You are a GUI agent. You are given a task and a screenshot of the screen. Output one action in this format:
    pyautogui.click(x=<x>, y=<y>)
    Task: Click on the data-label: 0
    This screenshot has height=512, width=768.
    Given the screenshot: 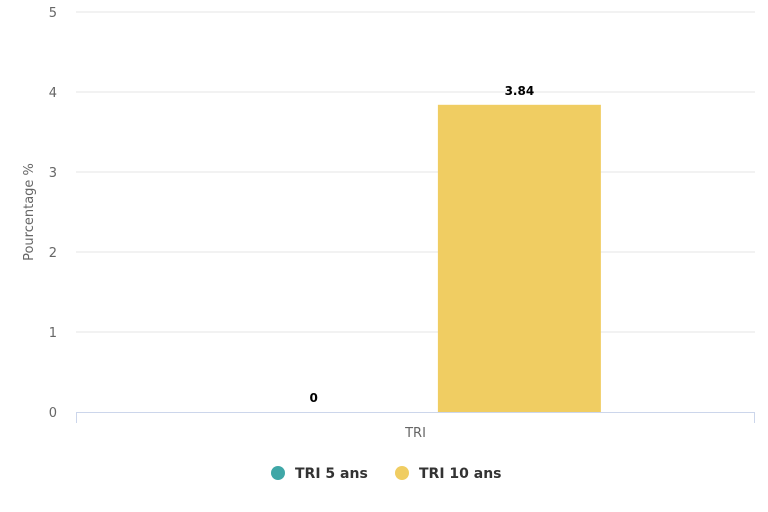 What is the action you would take?
    pyautogui.click(x=313, y=398)
    